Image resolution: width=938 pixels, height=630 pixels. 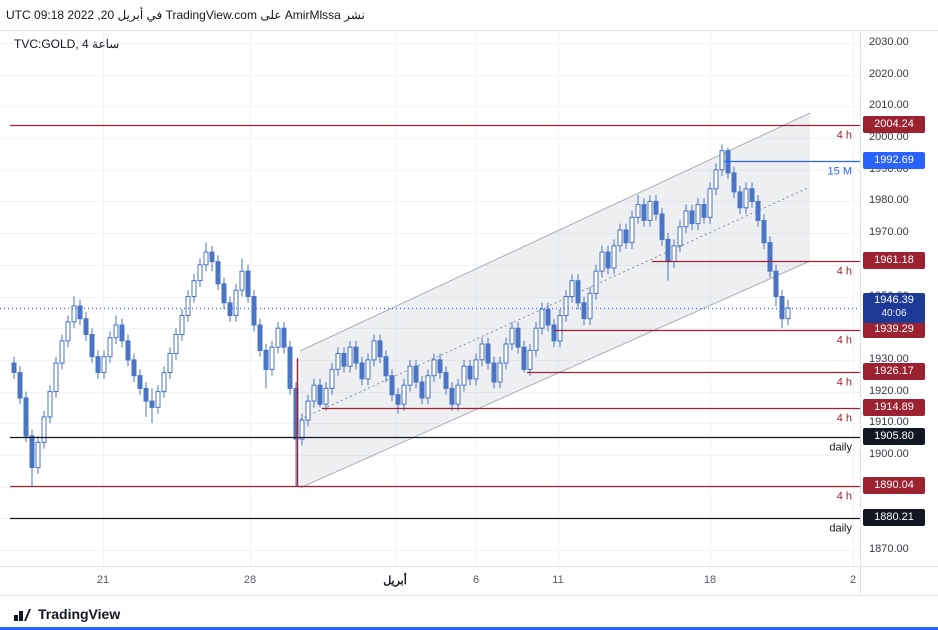 What do you see at coordinates (103, 580) in the screenshot?
I see `time-tick-label: 21` at bounding box center [103, 580].